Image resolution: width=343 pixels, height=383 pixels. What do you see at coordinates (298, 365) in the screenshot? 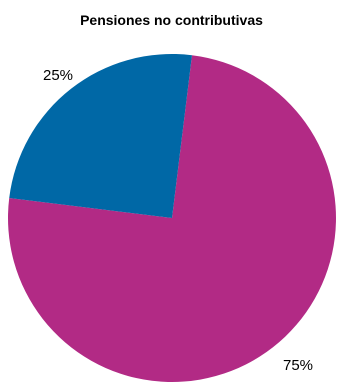
I see `pie-slice-label-0: 75%` at bounding box center [298, 365].